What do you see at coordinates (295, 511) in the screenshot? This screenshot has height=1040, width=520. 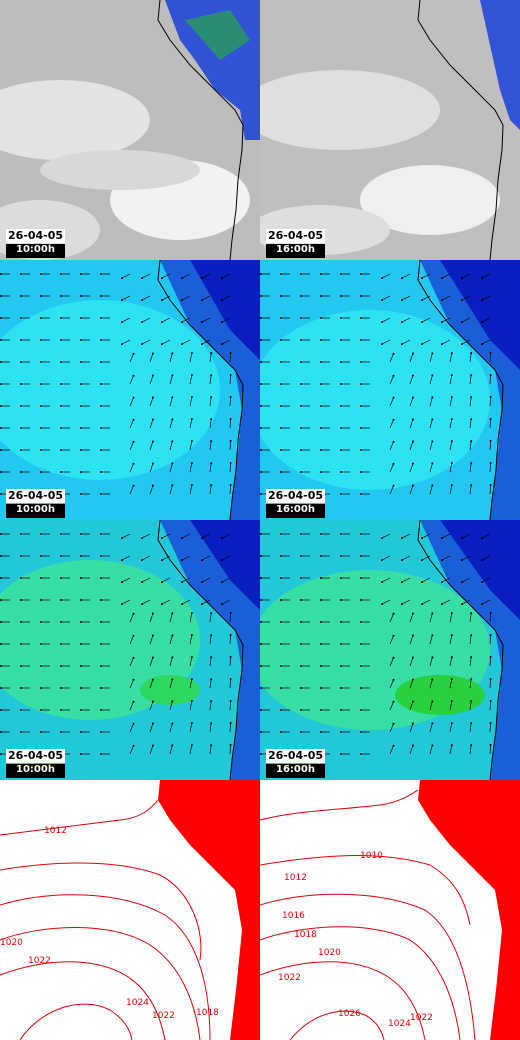 I see `time-label: 16:00h` at bounding box center [295, 511].